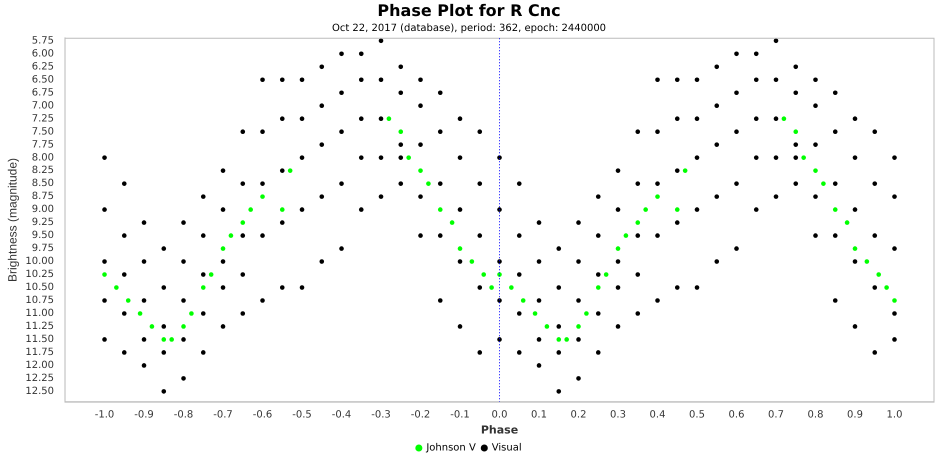 The height and width of the screenshot is (465, 940). Describe the element at coordinates (104, 414) in the screenshot. I see `x-tick-label: -1.0` at that location.